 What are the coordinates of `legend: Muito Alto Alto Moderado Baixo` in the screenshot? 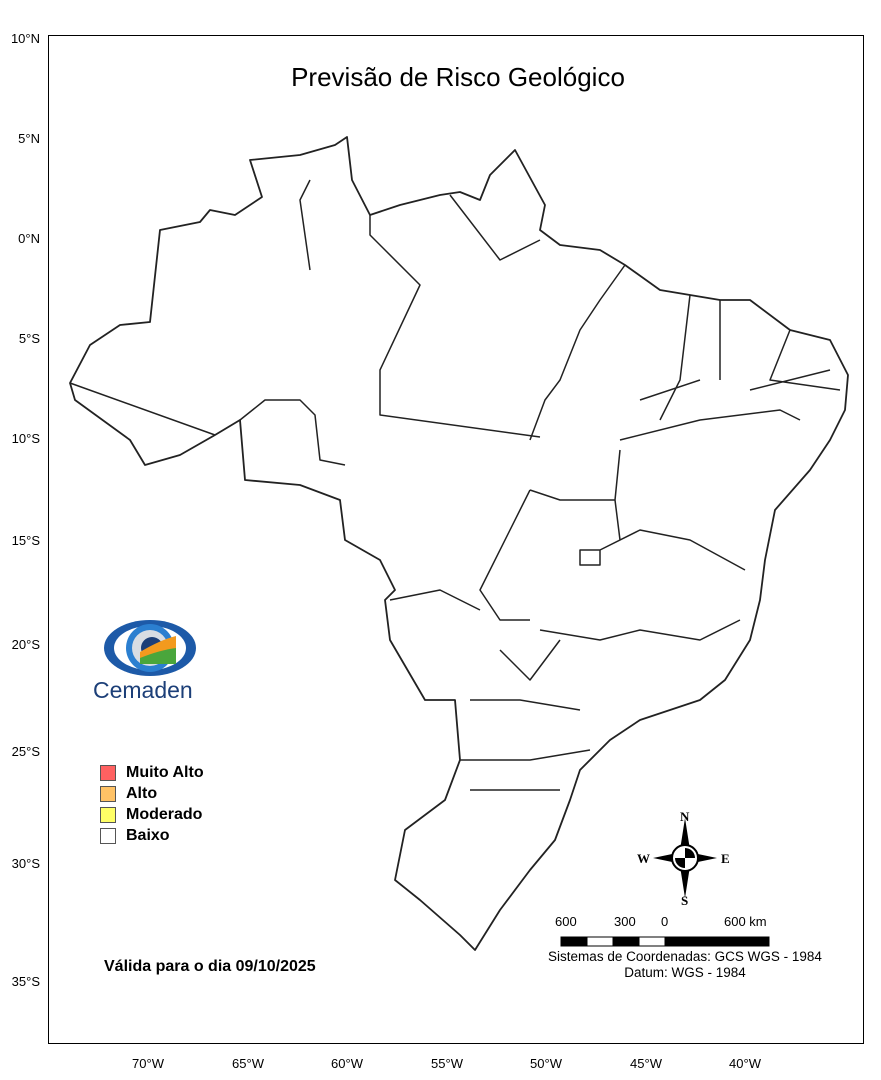 It's located at (152, 804).